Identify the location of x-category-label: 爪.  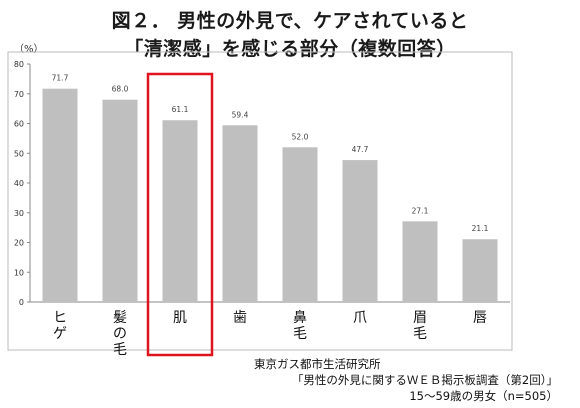
(360, 318).